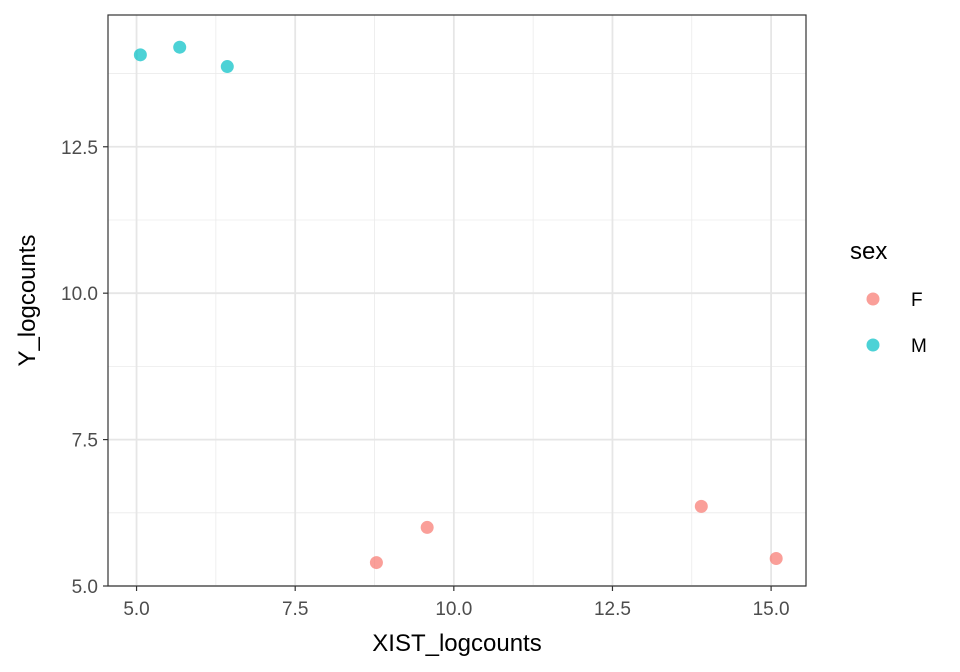 The height and width of the screenshot is (672, 960). I want to click on x-tick-label: 5.0, so click(136, 609).